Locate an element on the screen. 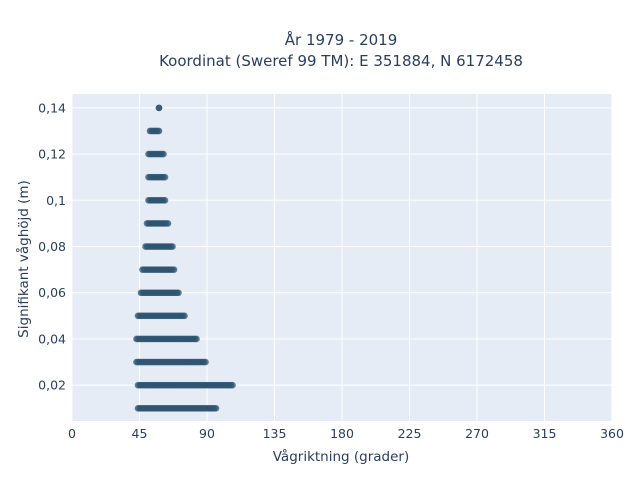 This screenshot has height=480, width=640. x-tick-label: 225 is located at coordinates (410, 433).